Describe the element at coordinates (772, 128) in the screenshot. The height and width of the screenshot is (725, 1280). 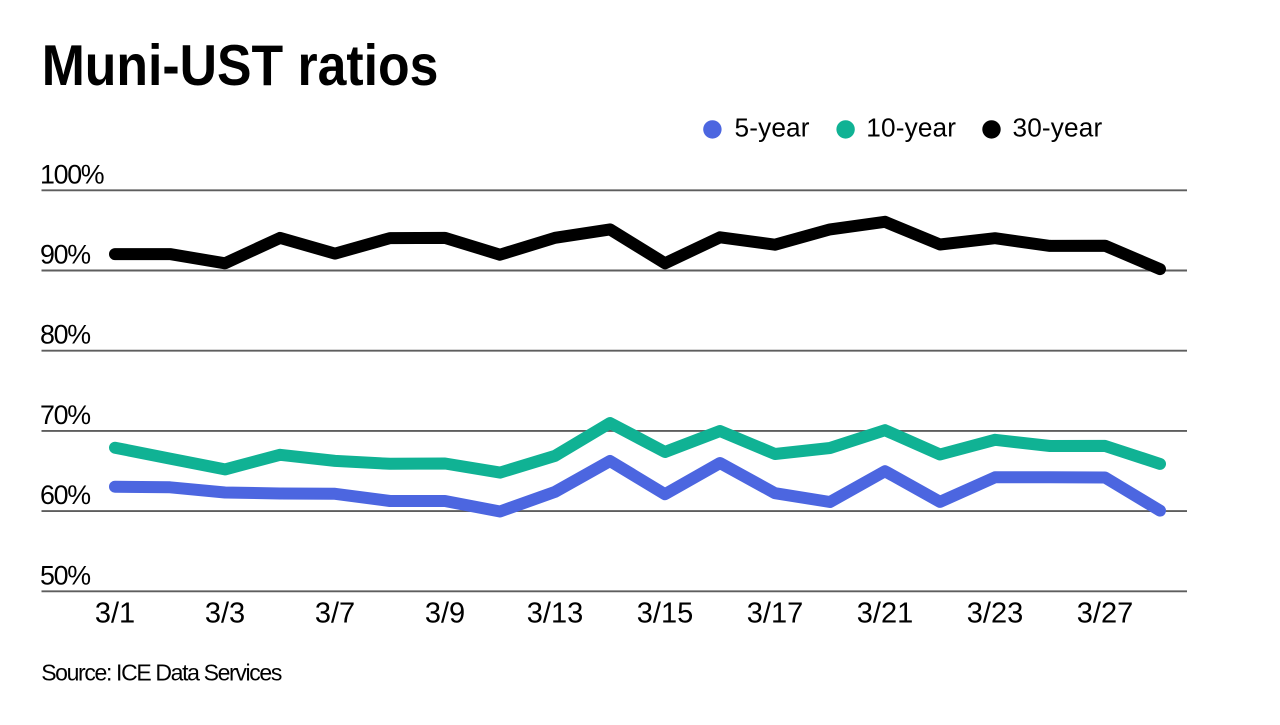
I see `svg-text: 5-year` at that location.